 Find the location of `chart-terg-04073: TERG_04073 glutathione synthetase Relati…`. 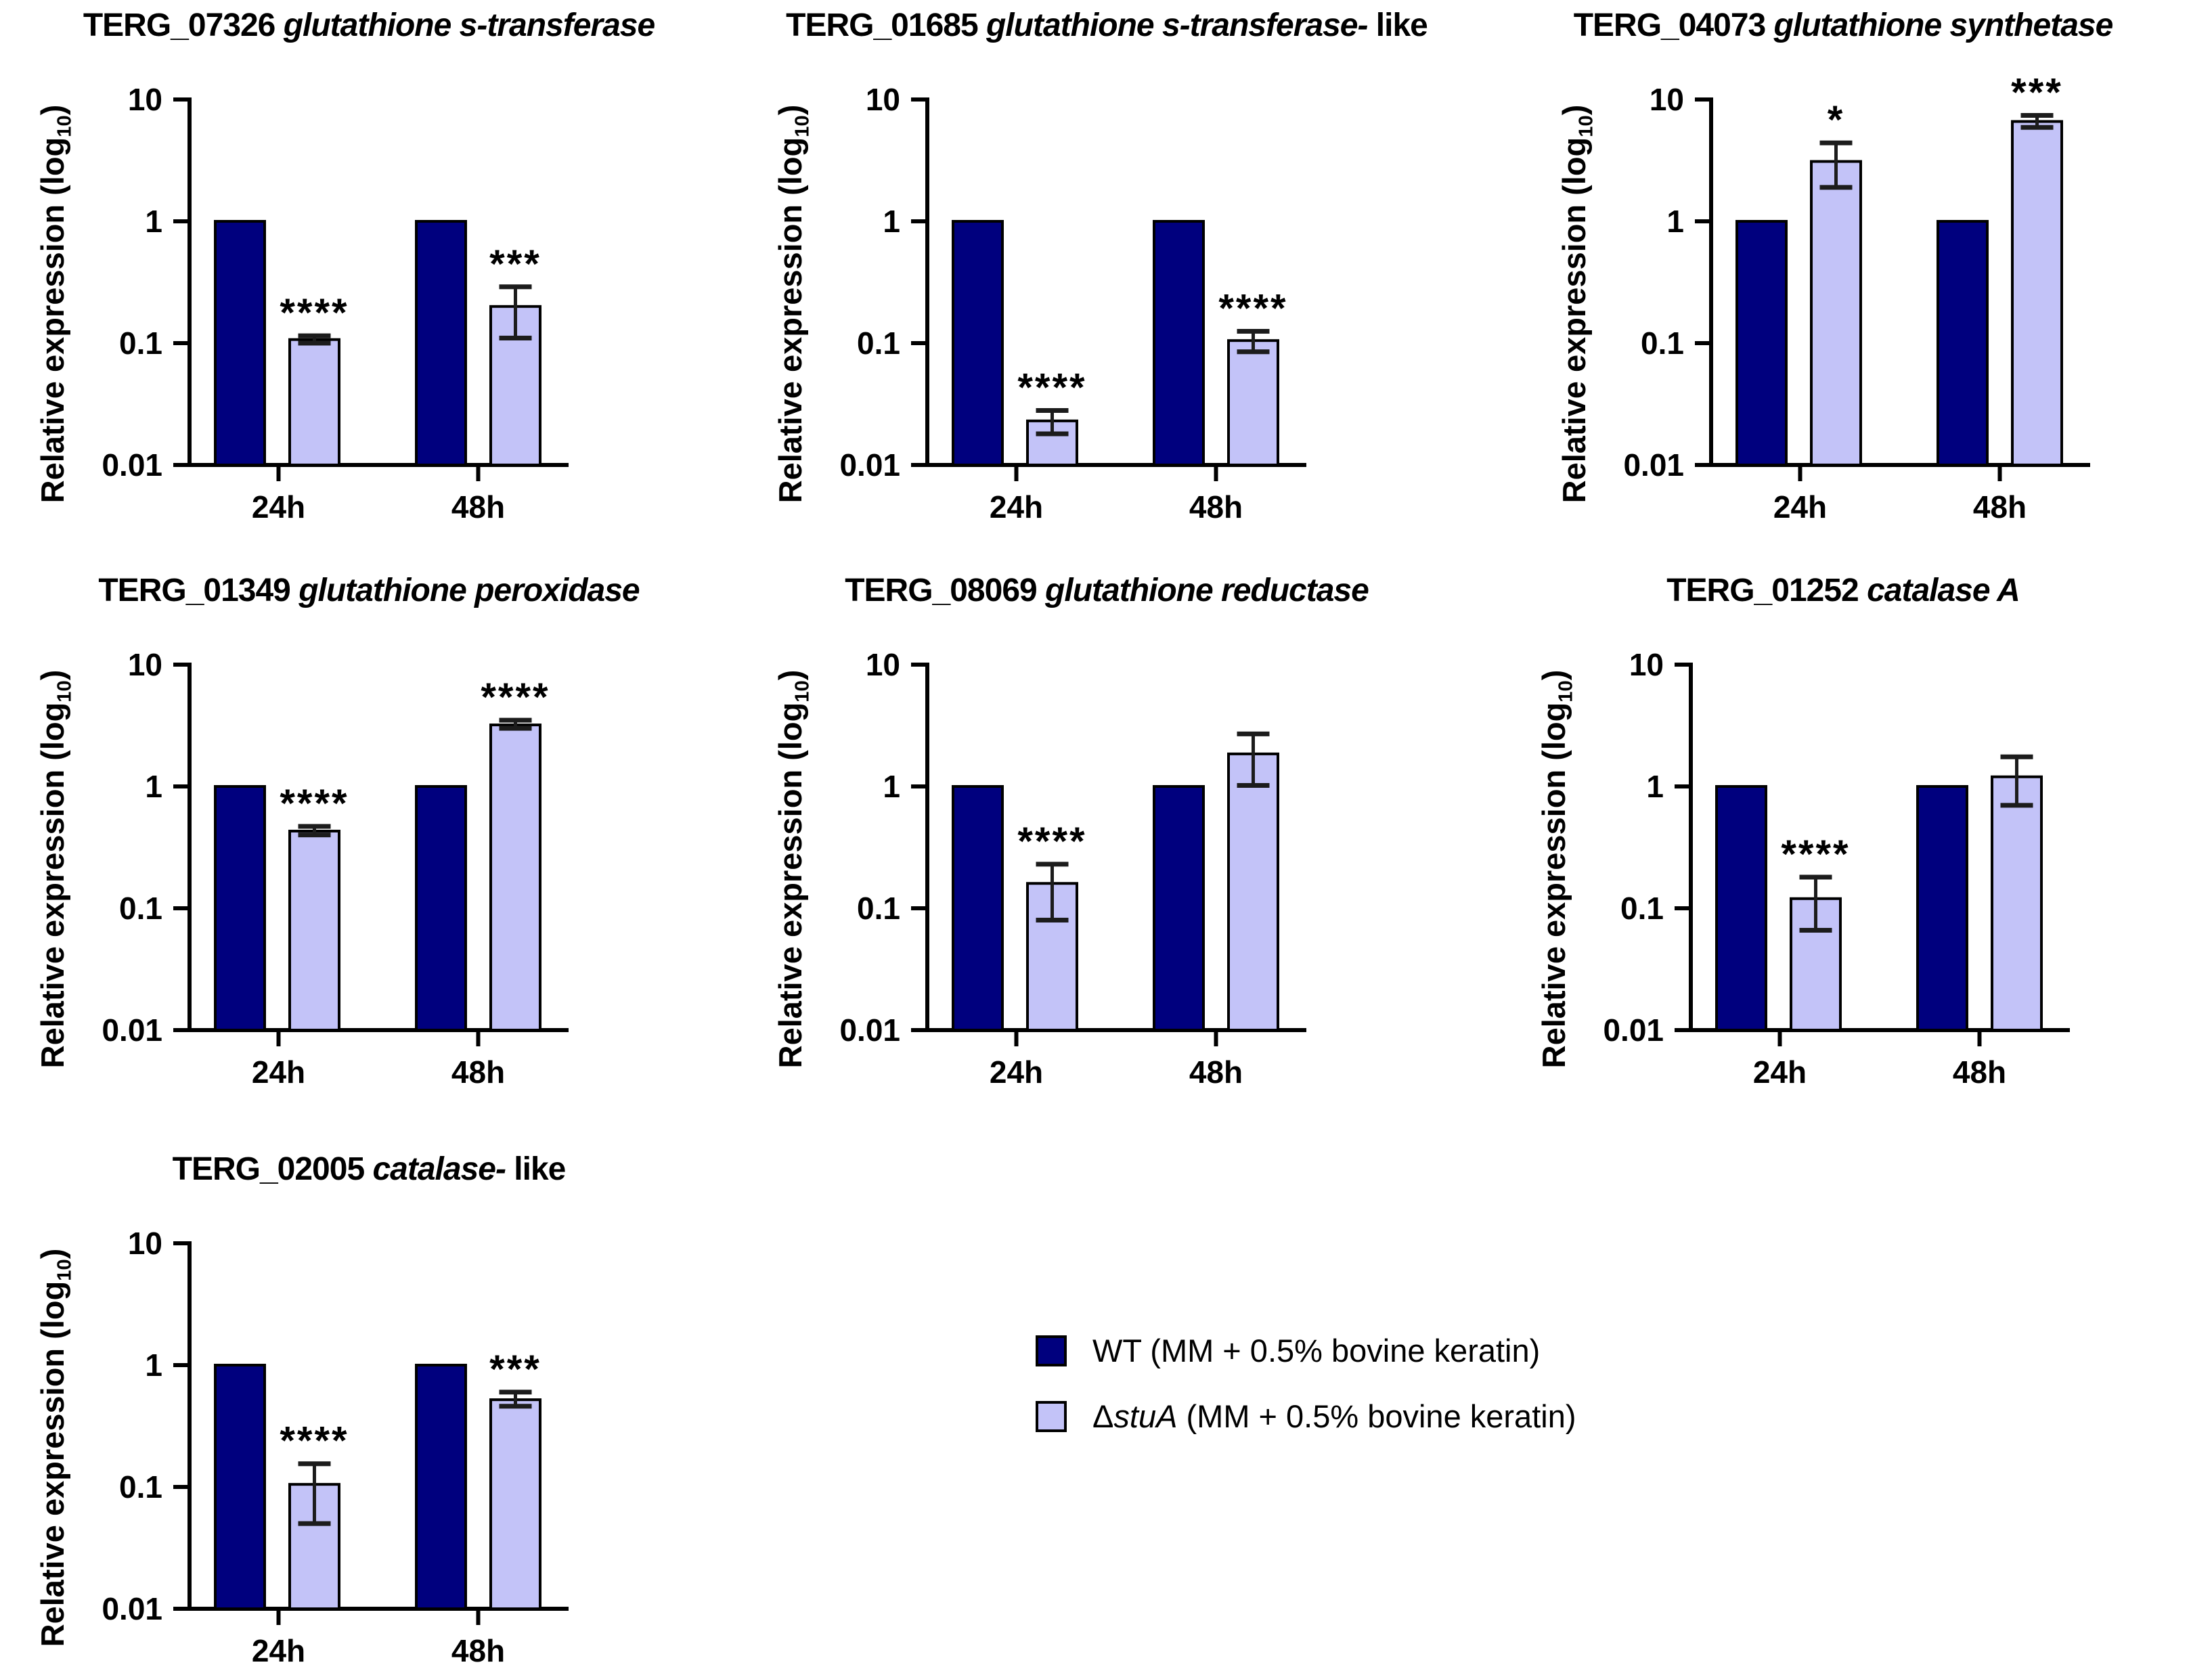

chart-terg-04073: TERG_04073 glutathione synthetase Relati… is located at coordinates (1843, 270).